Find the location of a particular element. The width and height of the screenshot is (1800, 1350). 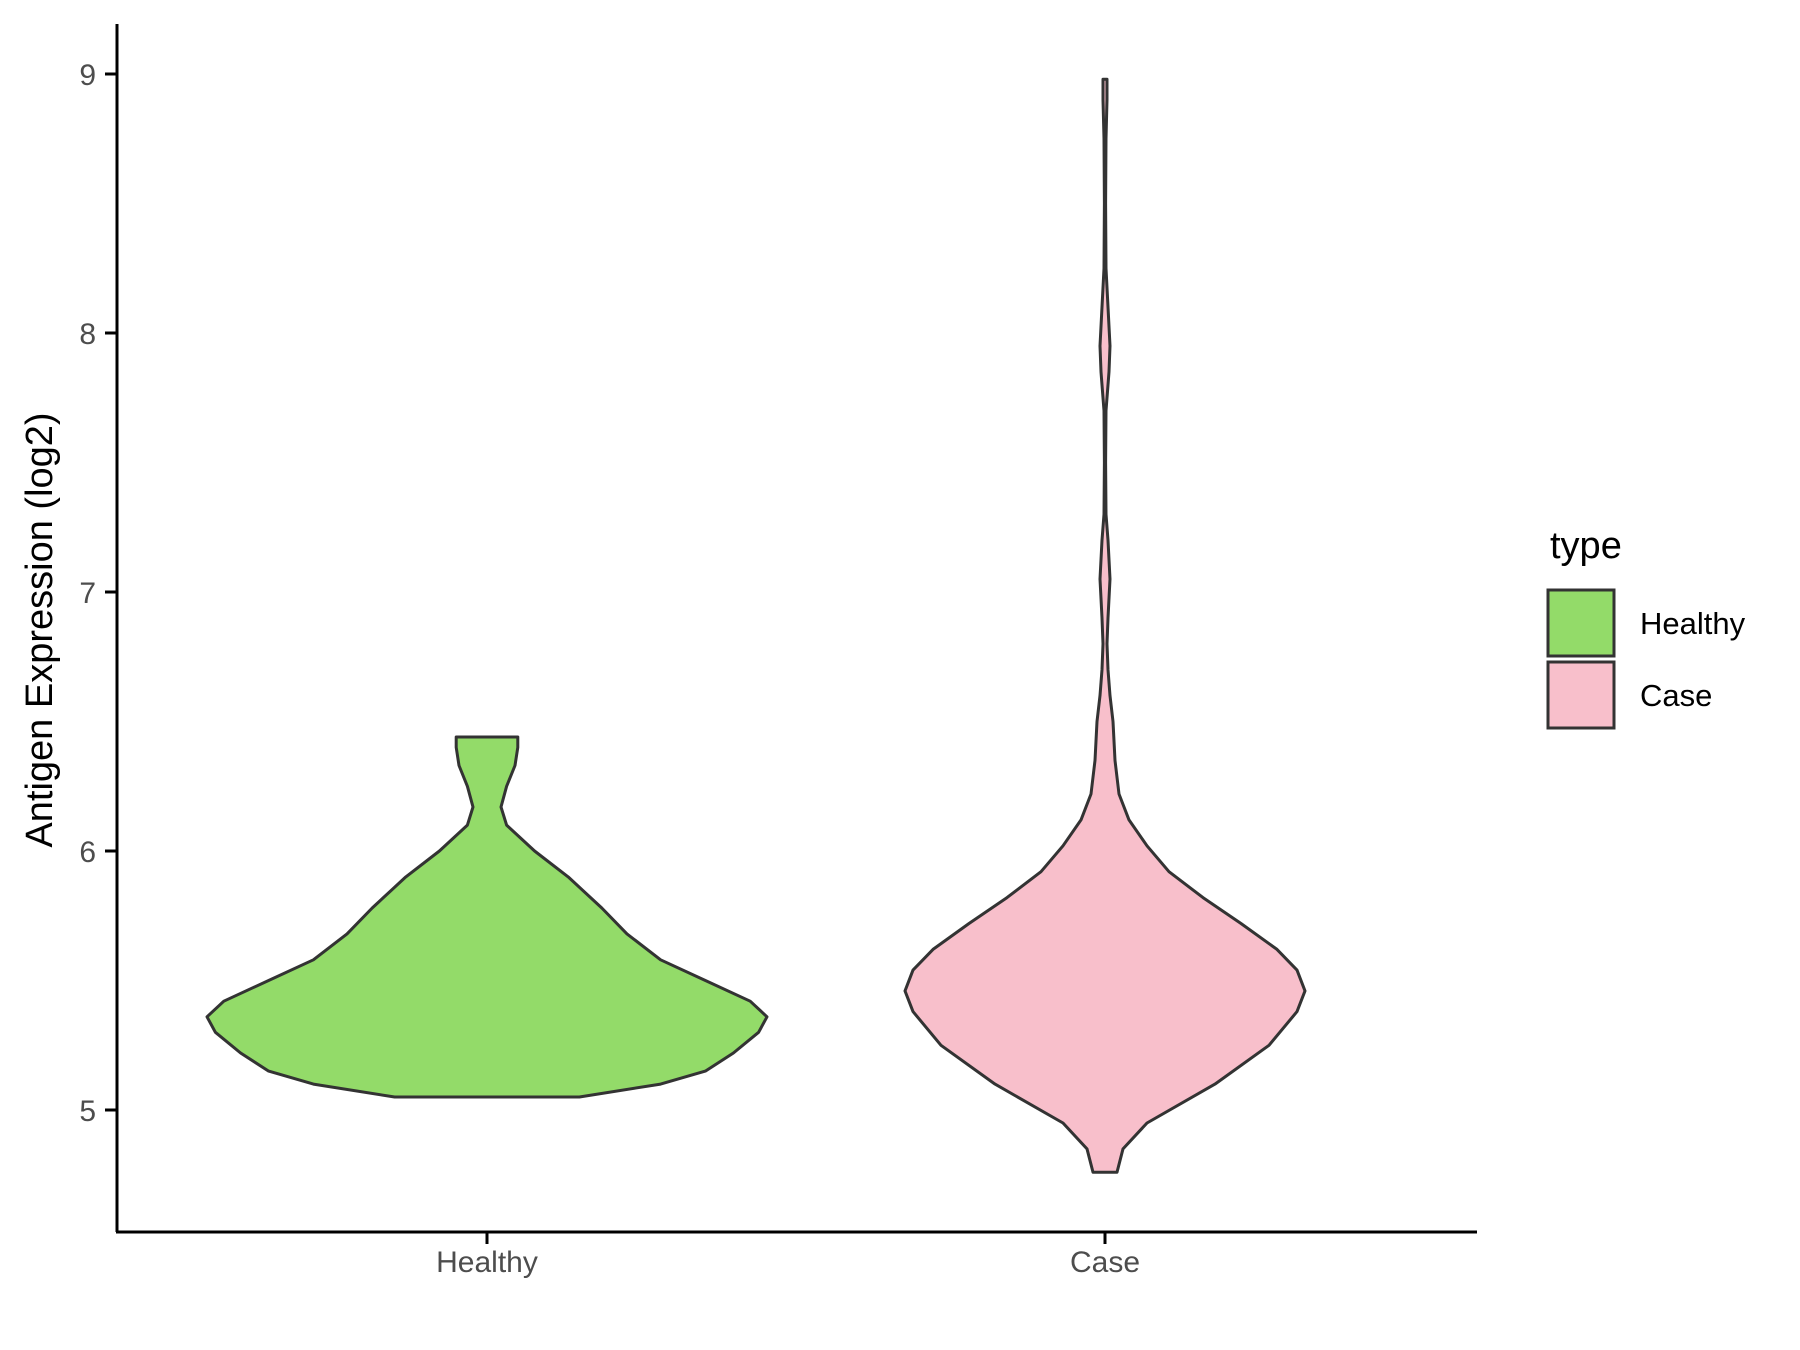

legend-label-healthy: Healthy is located at coordinates (1693, 623).